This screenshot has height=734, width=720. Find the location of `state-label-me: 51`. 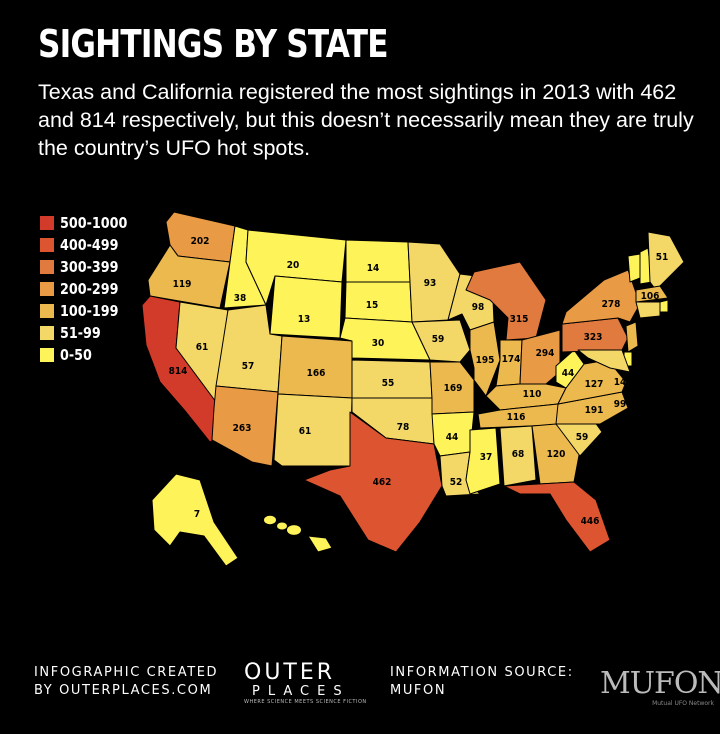

state-label-me: 51 is located at coordinates (662, 257).